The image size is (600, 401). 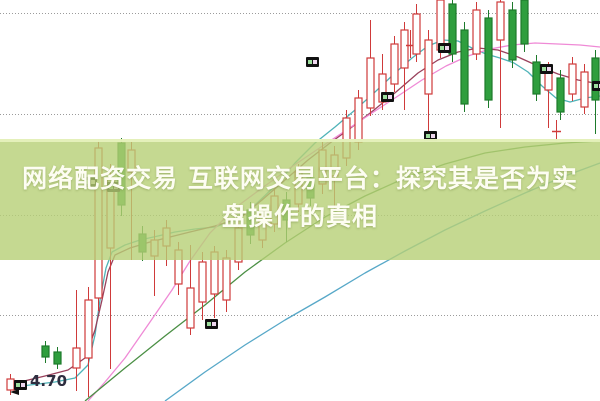 What do you see at coordinates (300, 178) in the screenshot?
I see `overlay-title-line1: 网络配资交易 互联网交易平台：探究其是否为实` at bounding box center [300, 178].